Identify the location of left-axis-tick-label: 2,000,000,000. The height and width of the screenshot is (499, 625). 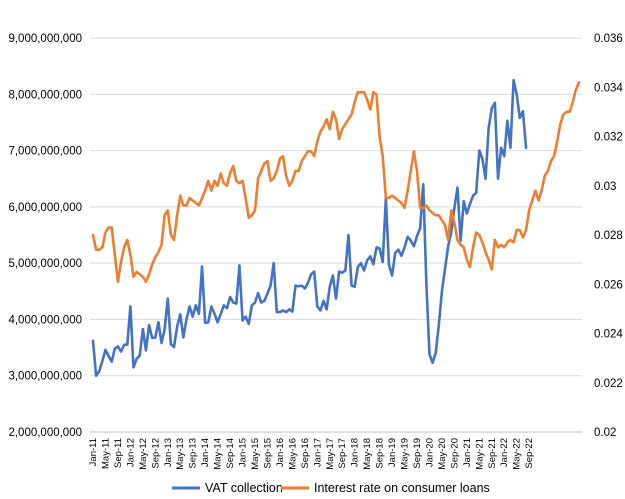
(45, 433).